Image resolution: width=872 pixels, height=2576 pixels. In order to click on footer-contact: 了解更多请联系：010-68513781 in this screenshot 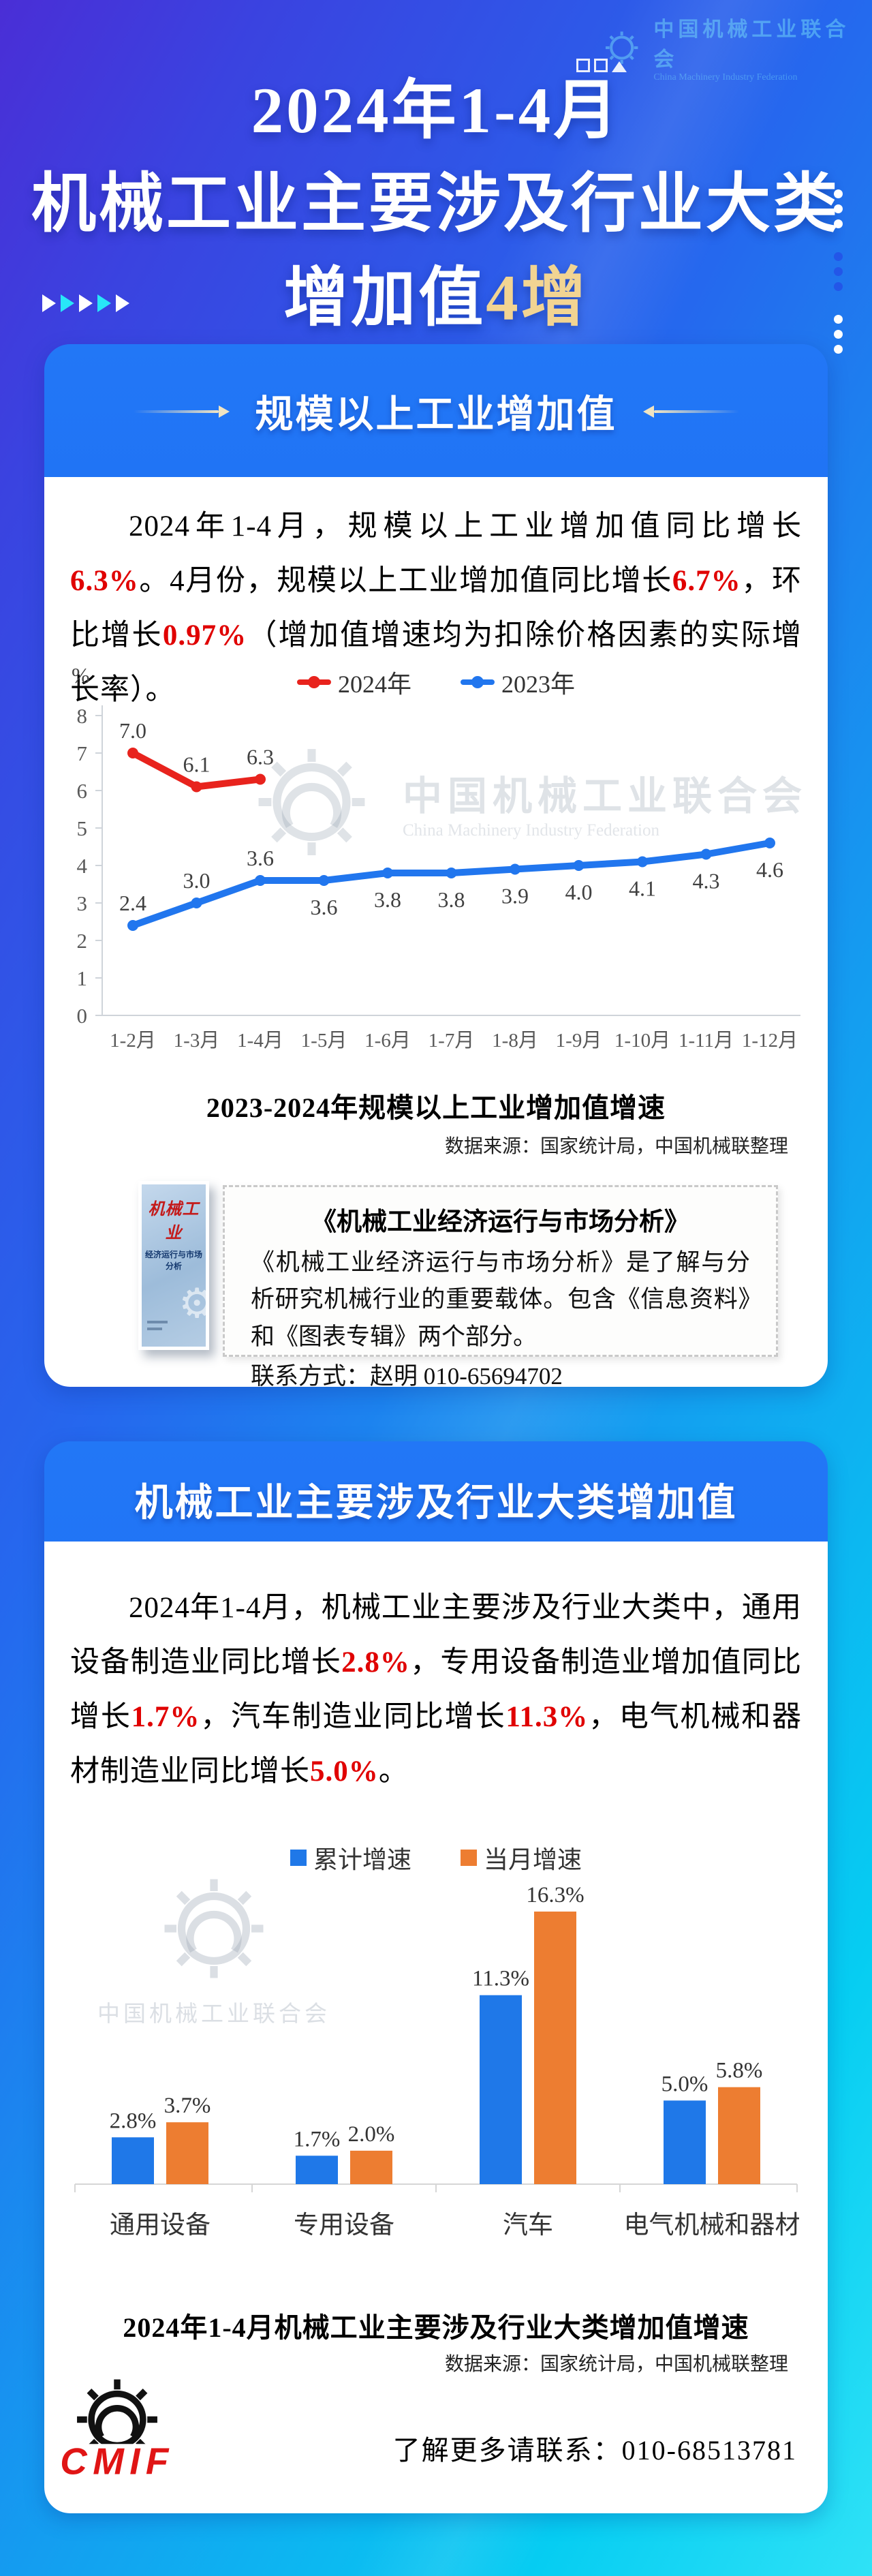, I will do `click(594, 2450)`.